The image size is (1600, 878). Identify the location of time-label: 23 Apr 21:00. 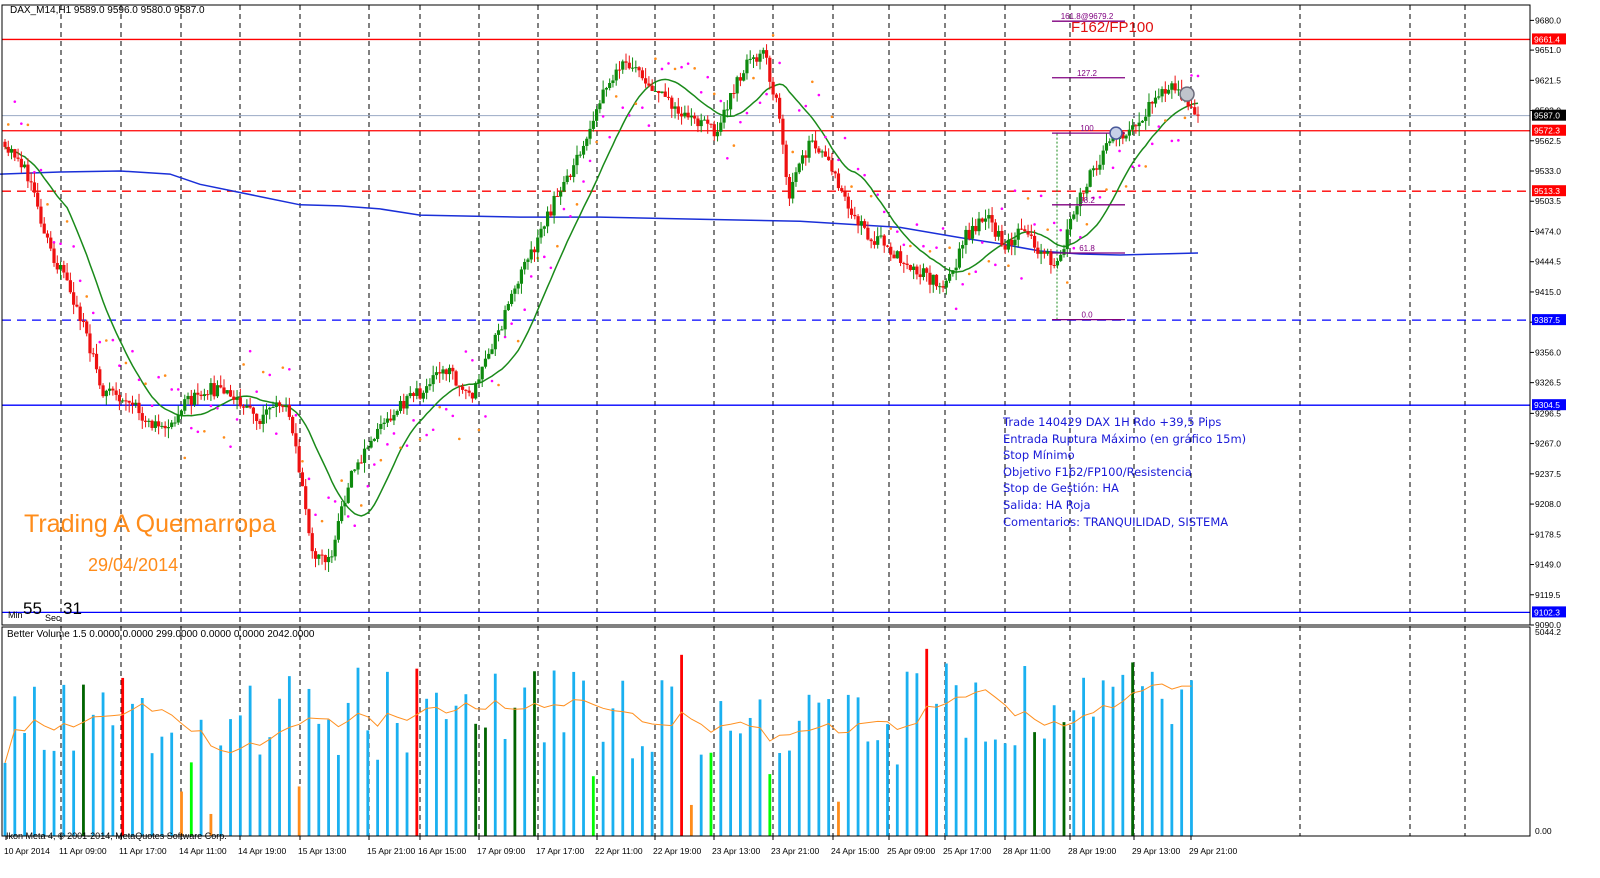
(795, 851).